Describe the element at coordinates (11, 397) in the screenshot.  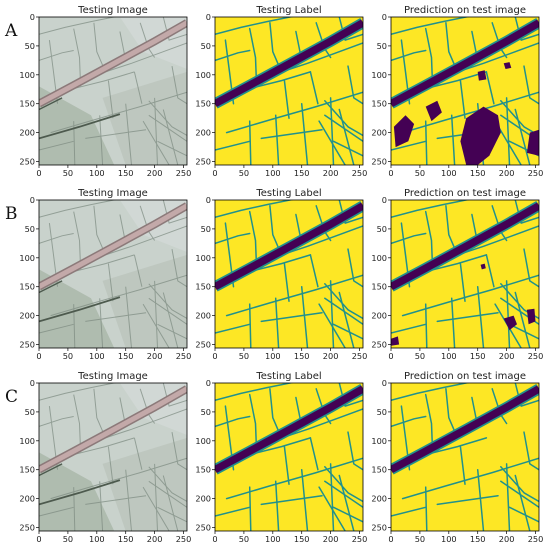
I see `row-label: C` at that location.